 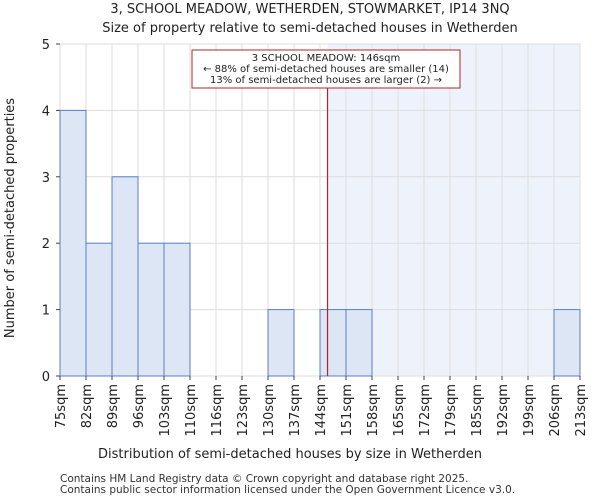 What do you see at coordinates (425, 410) in the screenshot?
I see `x-tick-label: 172sqm` at bounding box center [425, 410].